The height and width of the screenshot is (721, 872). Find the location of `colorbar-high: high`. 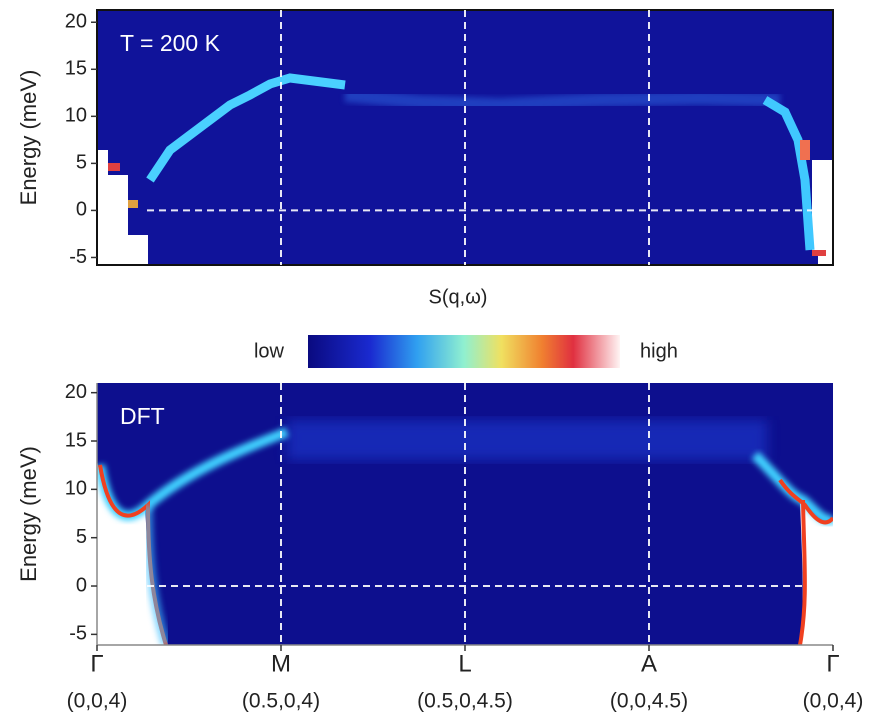

colorbar-high: high is located at coordinates (659, 351).